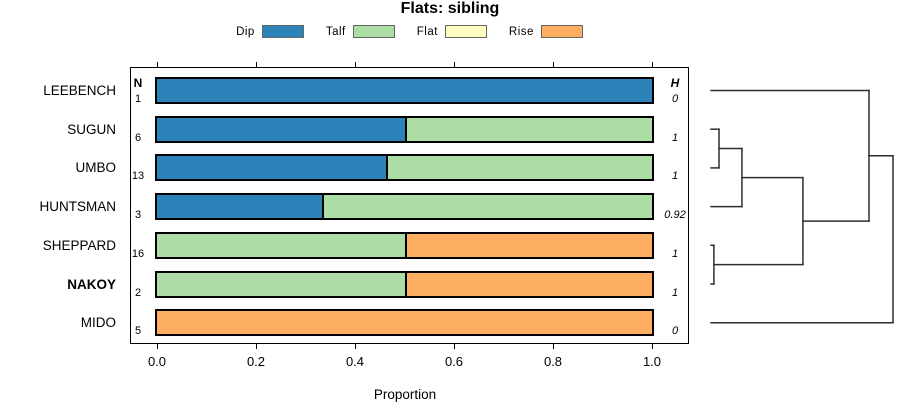 This screenshot has width=900, height=420. I want to click on row-label-huntsman: HUNTSMAN, so click(78, 207).